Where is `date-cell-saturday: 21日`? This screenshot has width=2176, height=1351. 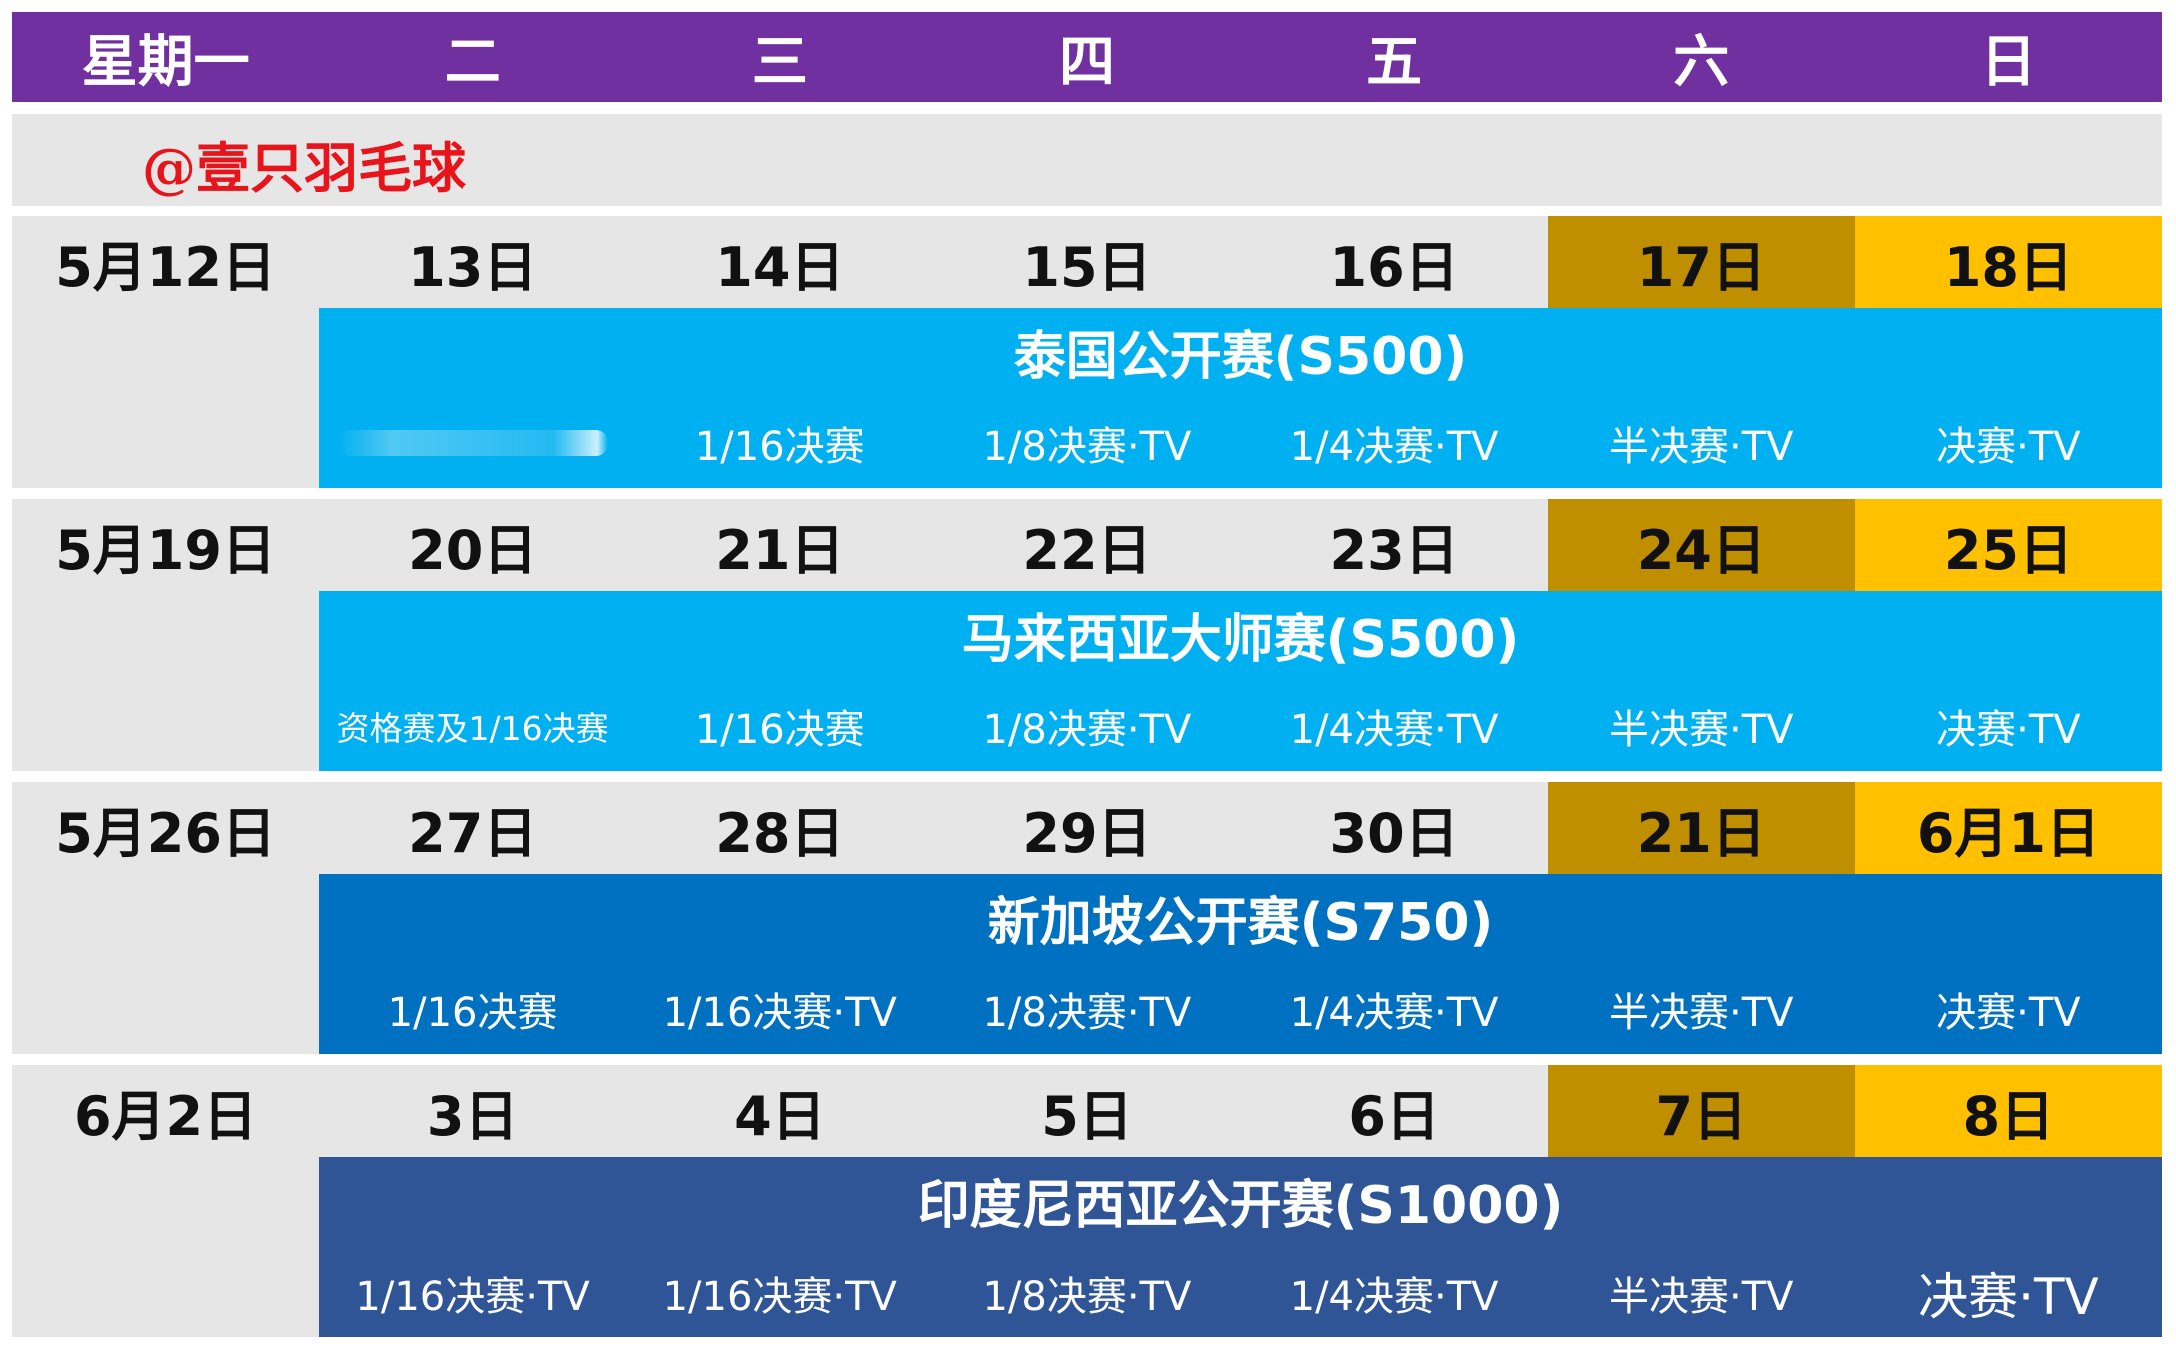 date-cell-saturday: 21日 is located at coordinates (1701, 828).